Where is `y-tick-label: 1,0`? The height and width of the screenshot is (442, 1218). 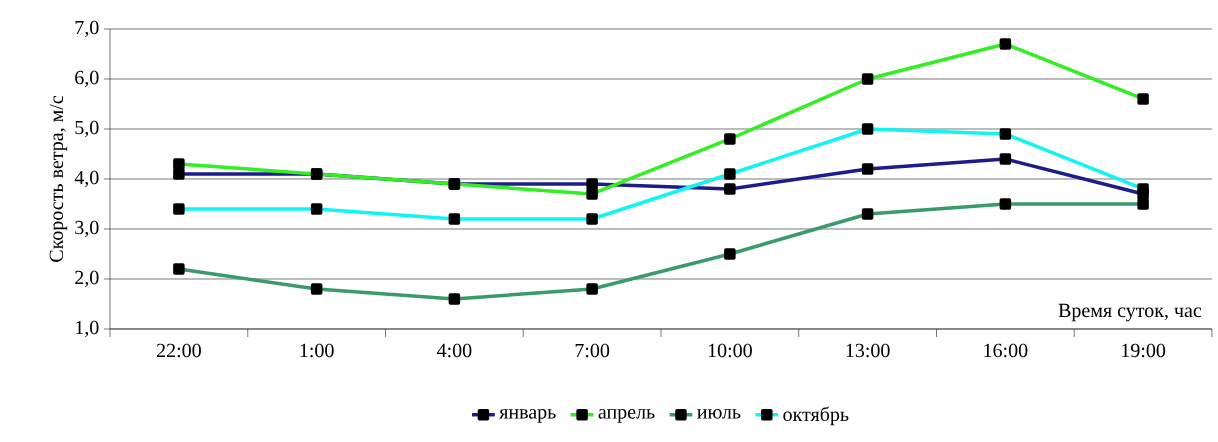
y-tick-label: 1,0 is located at coordinates (87, 329).